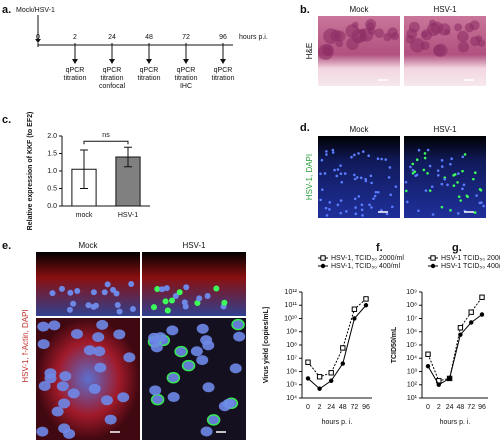  I want to click on y-tick-label: 10³, so click(412, 371).